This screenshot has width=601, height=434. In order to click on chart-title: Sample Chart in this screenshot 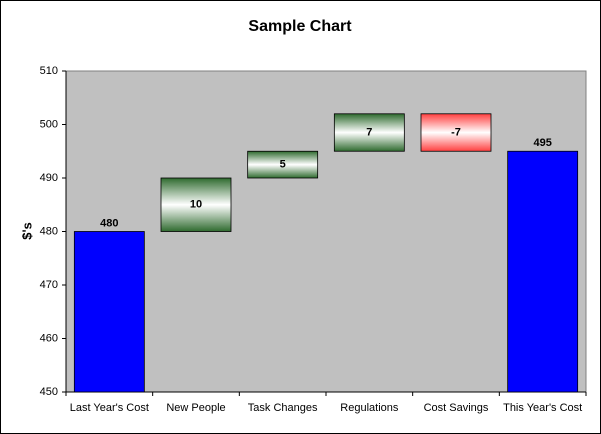, I will do `click(300, 26)`.